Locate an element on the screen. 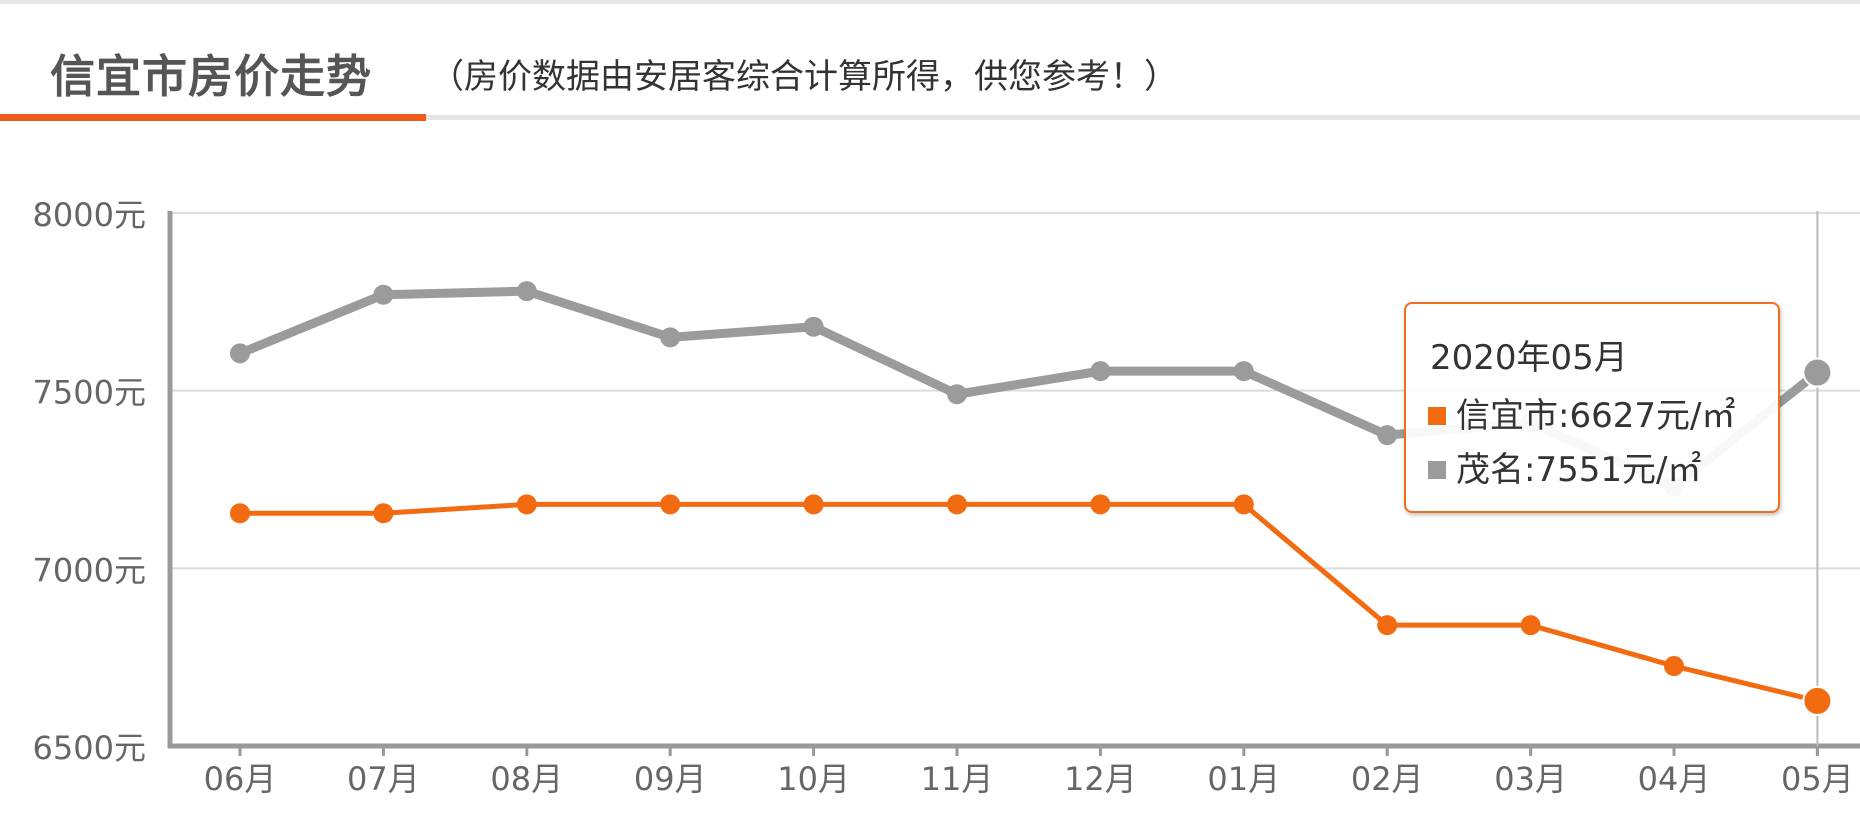  header: 信宜市房价走势 （房价数据由安居客综合计算所得，供您参考！） is located at coordinates (930, 63).